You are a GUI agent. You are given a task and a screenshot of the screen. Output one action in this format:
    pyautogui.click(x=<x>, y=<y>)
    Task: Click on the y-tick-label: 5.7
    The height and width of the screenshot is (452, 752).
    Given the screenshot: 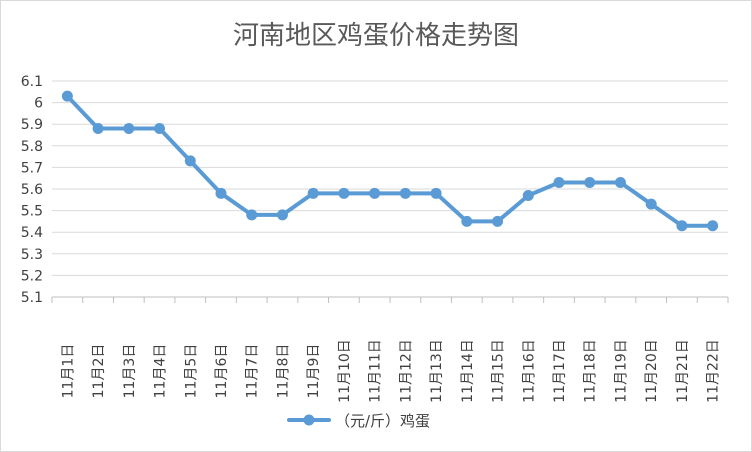 What is the action you would take?
    pyautogui.click(x=32, y=168)
    